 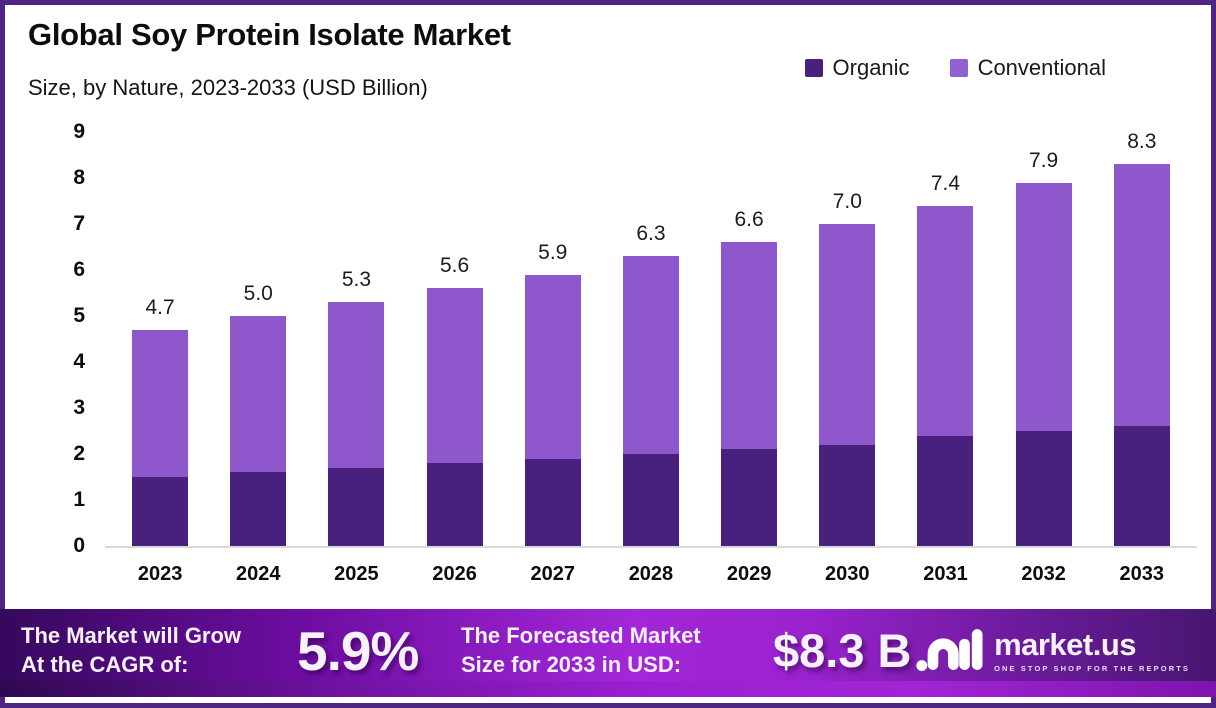 What do you see at coordinates (356, 574) in the screenshot?
I see `x-tick-label: 2025` at bounding box center [356, 574].